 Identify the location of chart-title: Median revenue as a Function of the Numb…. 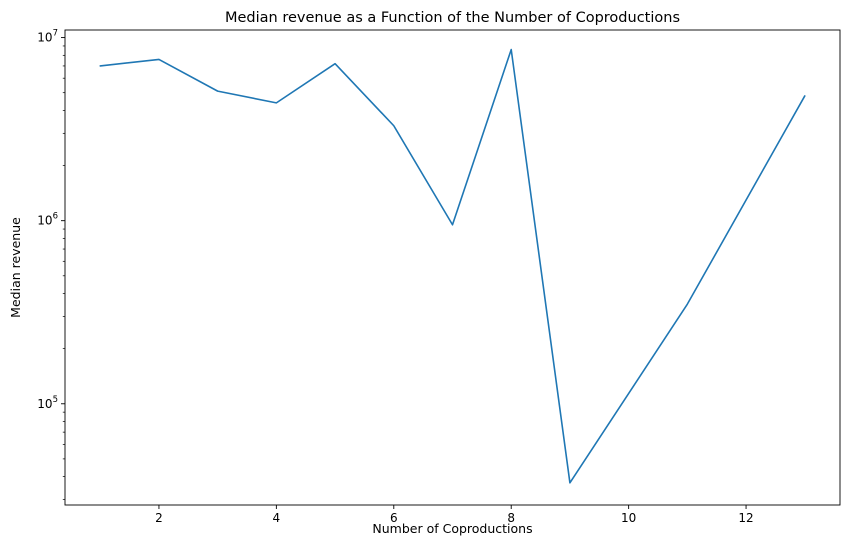
(452, 18).